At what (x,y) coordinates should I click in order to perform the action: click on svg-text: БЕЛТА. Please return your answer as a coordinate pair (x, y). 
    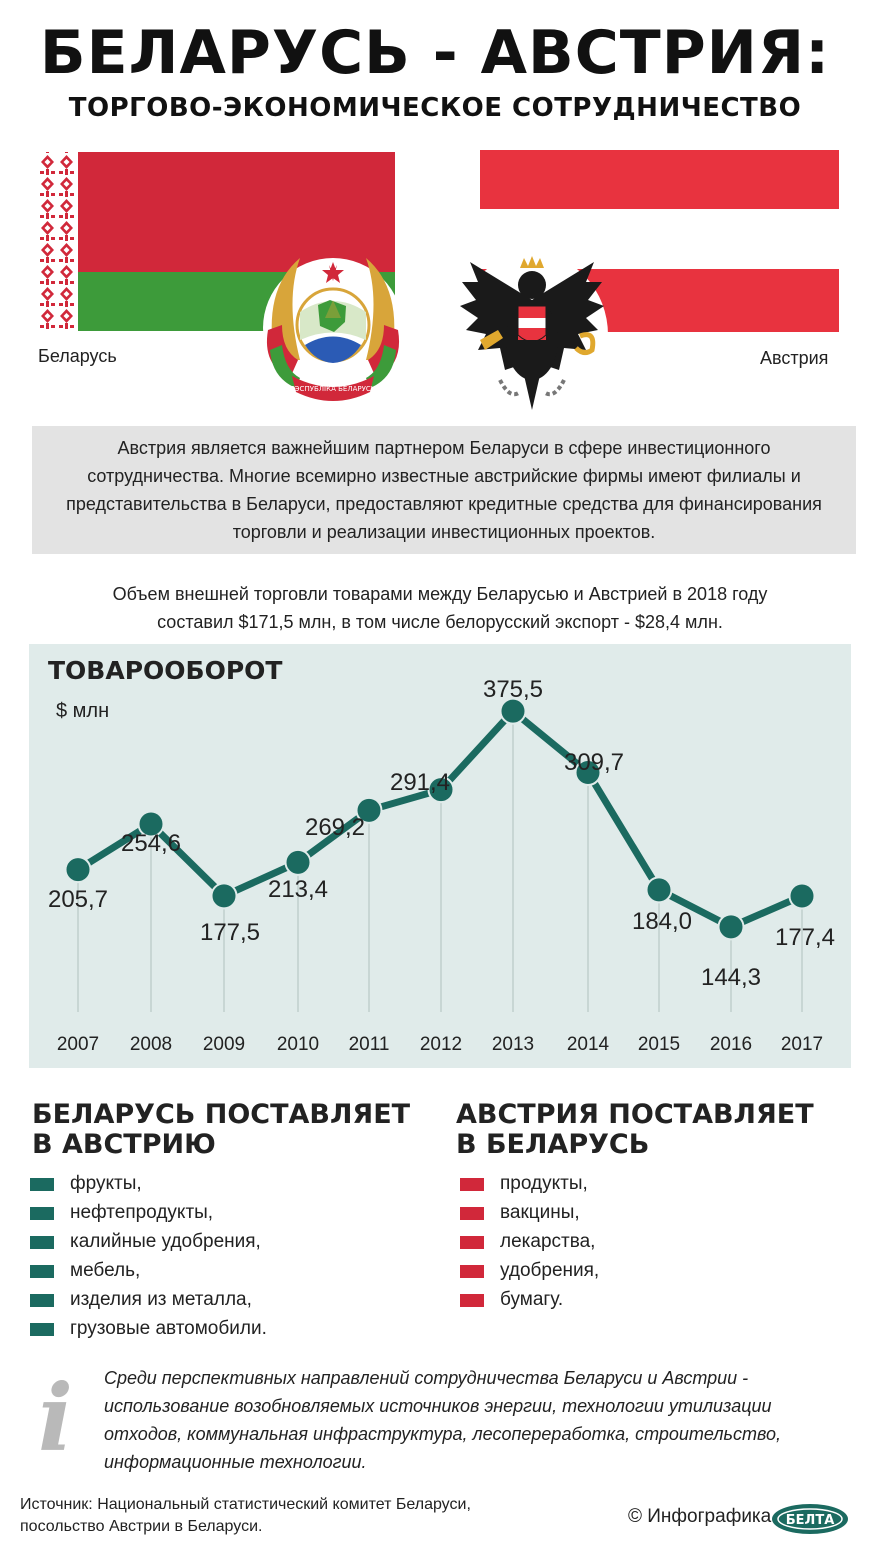
    Looking at the image, I should click on (810, 1520).